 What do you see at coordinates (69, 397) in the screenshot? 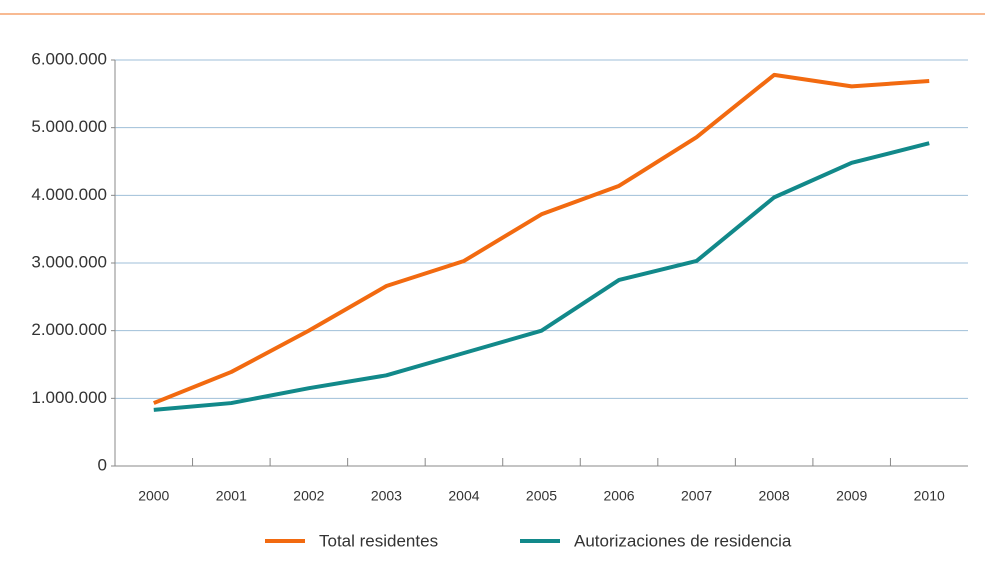
I see `y-tick-label: 1.000.000` at bounding box center [69, 397].